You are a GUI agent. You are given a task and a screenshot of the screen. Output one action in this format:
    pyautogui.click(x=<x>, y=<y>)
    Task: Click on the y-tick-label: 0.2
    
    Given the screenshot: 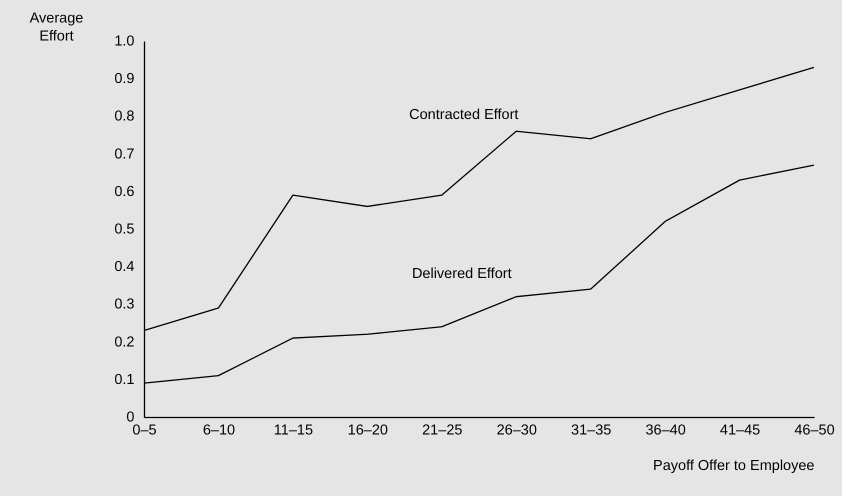 What is the action you would take?
    pyautogui.click(x=124, y=342)
    